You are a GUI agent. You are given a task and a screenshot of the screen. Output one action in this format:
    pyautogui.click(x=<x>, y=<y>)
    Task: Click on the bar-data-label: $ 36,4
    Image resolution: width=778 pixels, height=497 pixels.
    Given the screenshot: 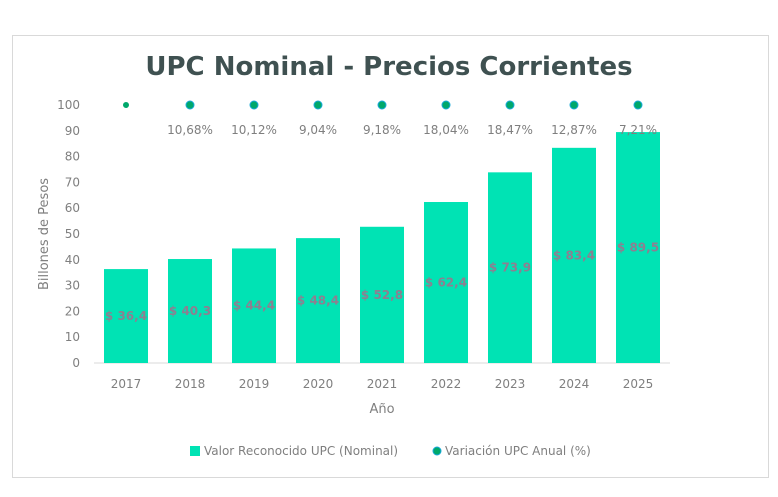 What is the action you would take?
    pyautogui.click(x=126, y=316)
    